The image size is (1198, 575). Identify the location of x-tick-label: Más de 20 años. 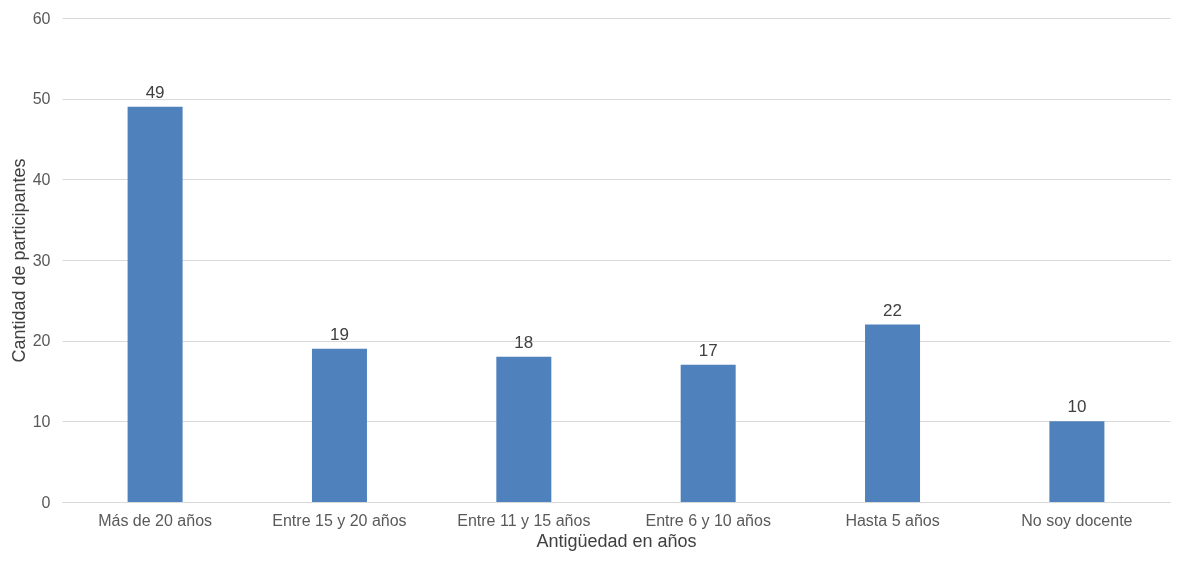
(155, 520).